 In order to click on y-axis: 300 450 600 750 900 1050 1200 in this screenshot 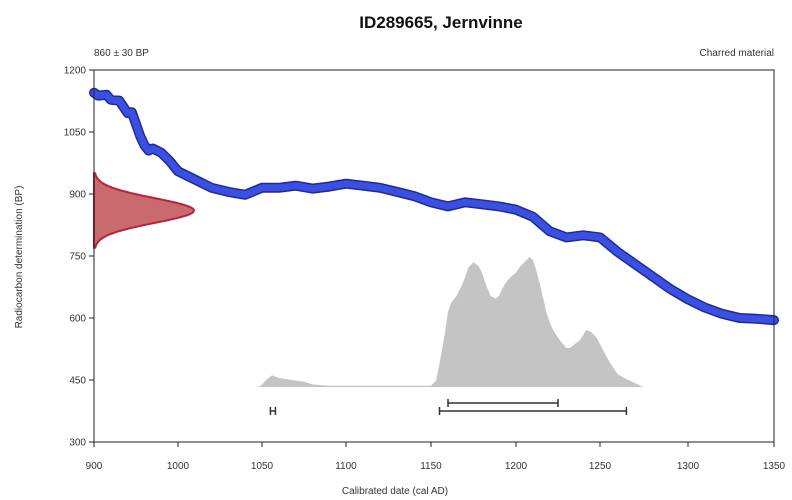, I will do `click(79, 257)`.